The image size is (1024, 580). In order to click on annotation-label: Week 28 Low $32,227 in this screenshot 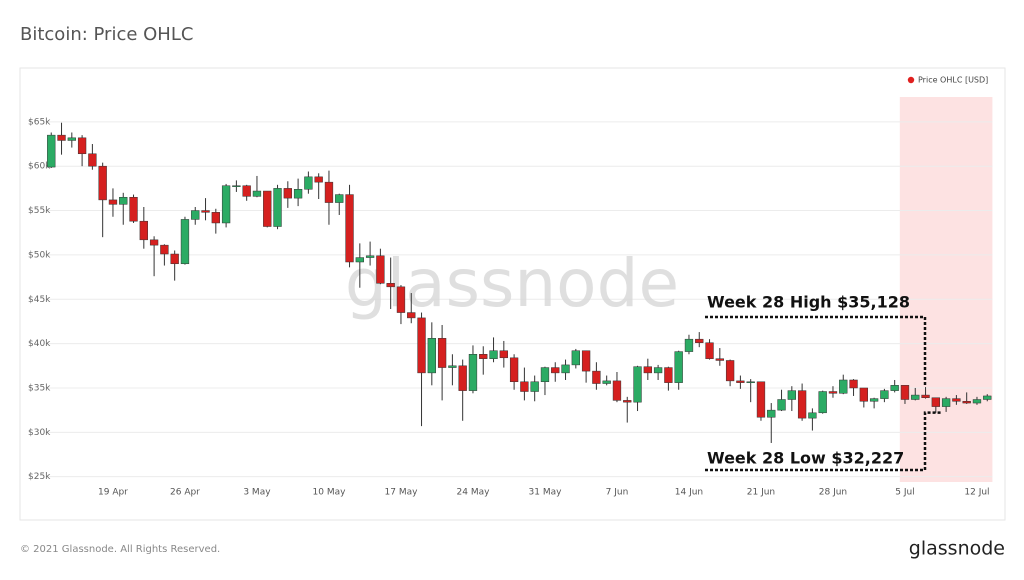, I will do `click(805, 458)`.